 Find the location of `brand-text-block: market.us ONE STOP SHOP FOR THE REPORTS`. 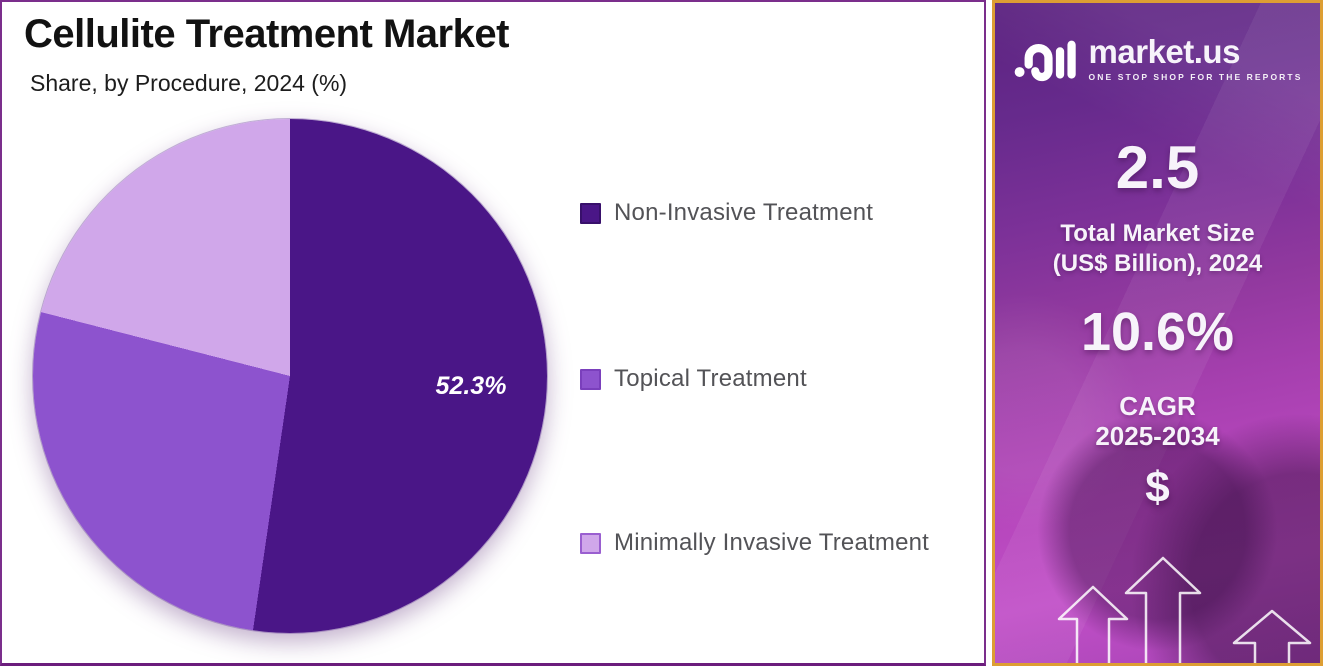

brand-text-block: market.us ONE STOP SHOP FOR THE REPORTS is located at coordinates (1196, 58).